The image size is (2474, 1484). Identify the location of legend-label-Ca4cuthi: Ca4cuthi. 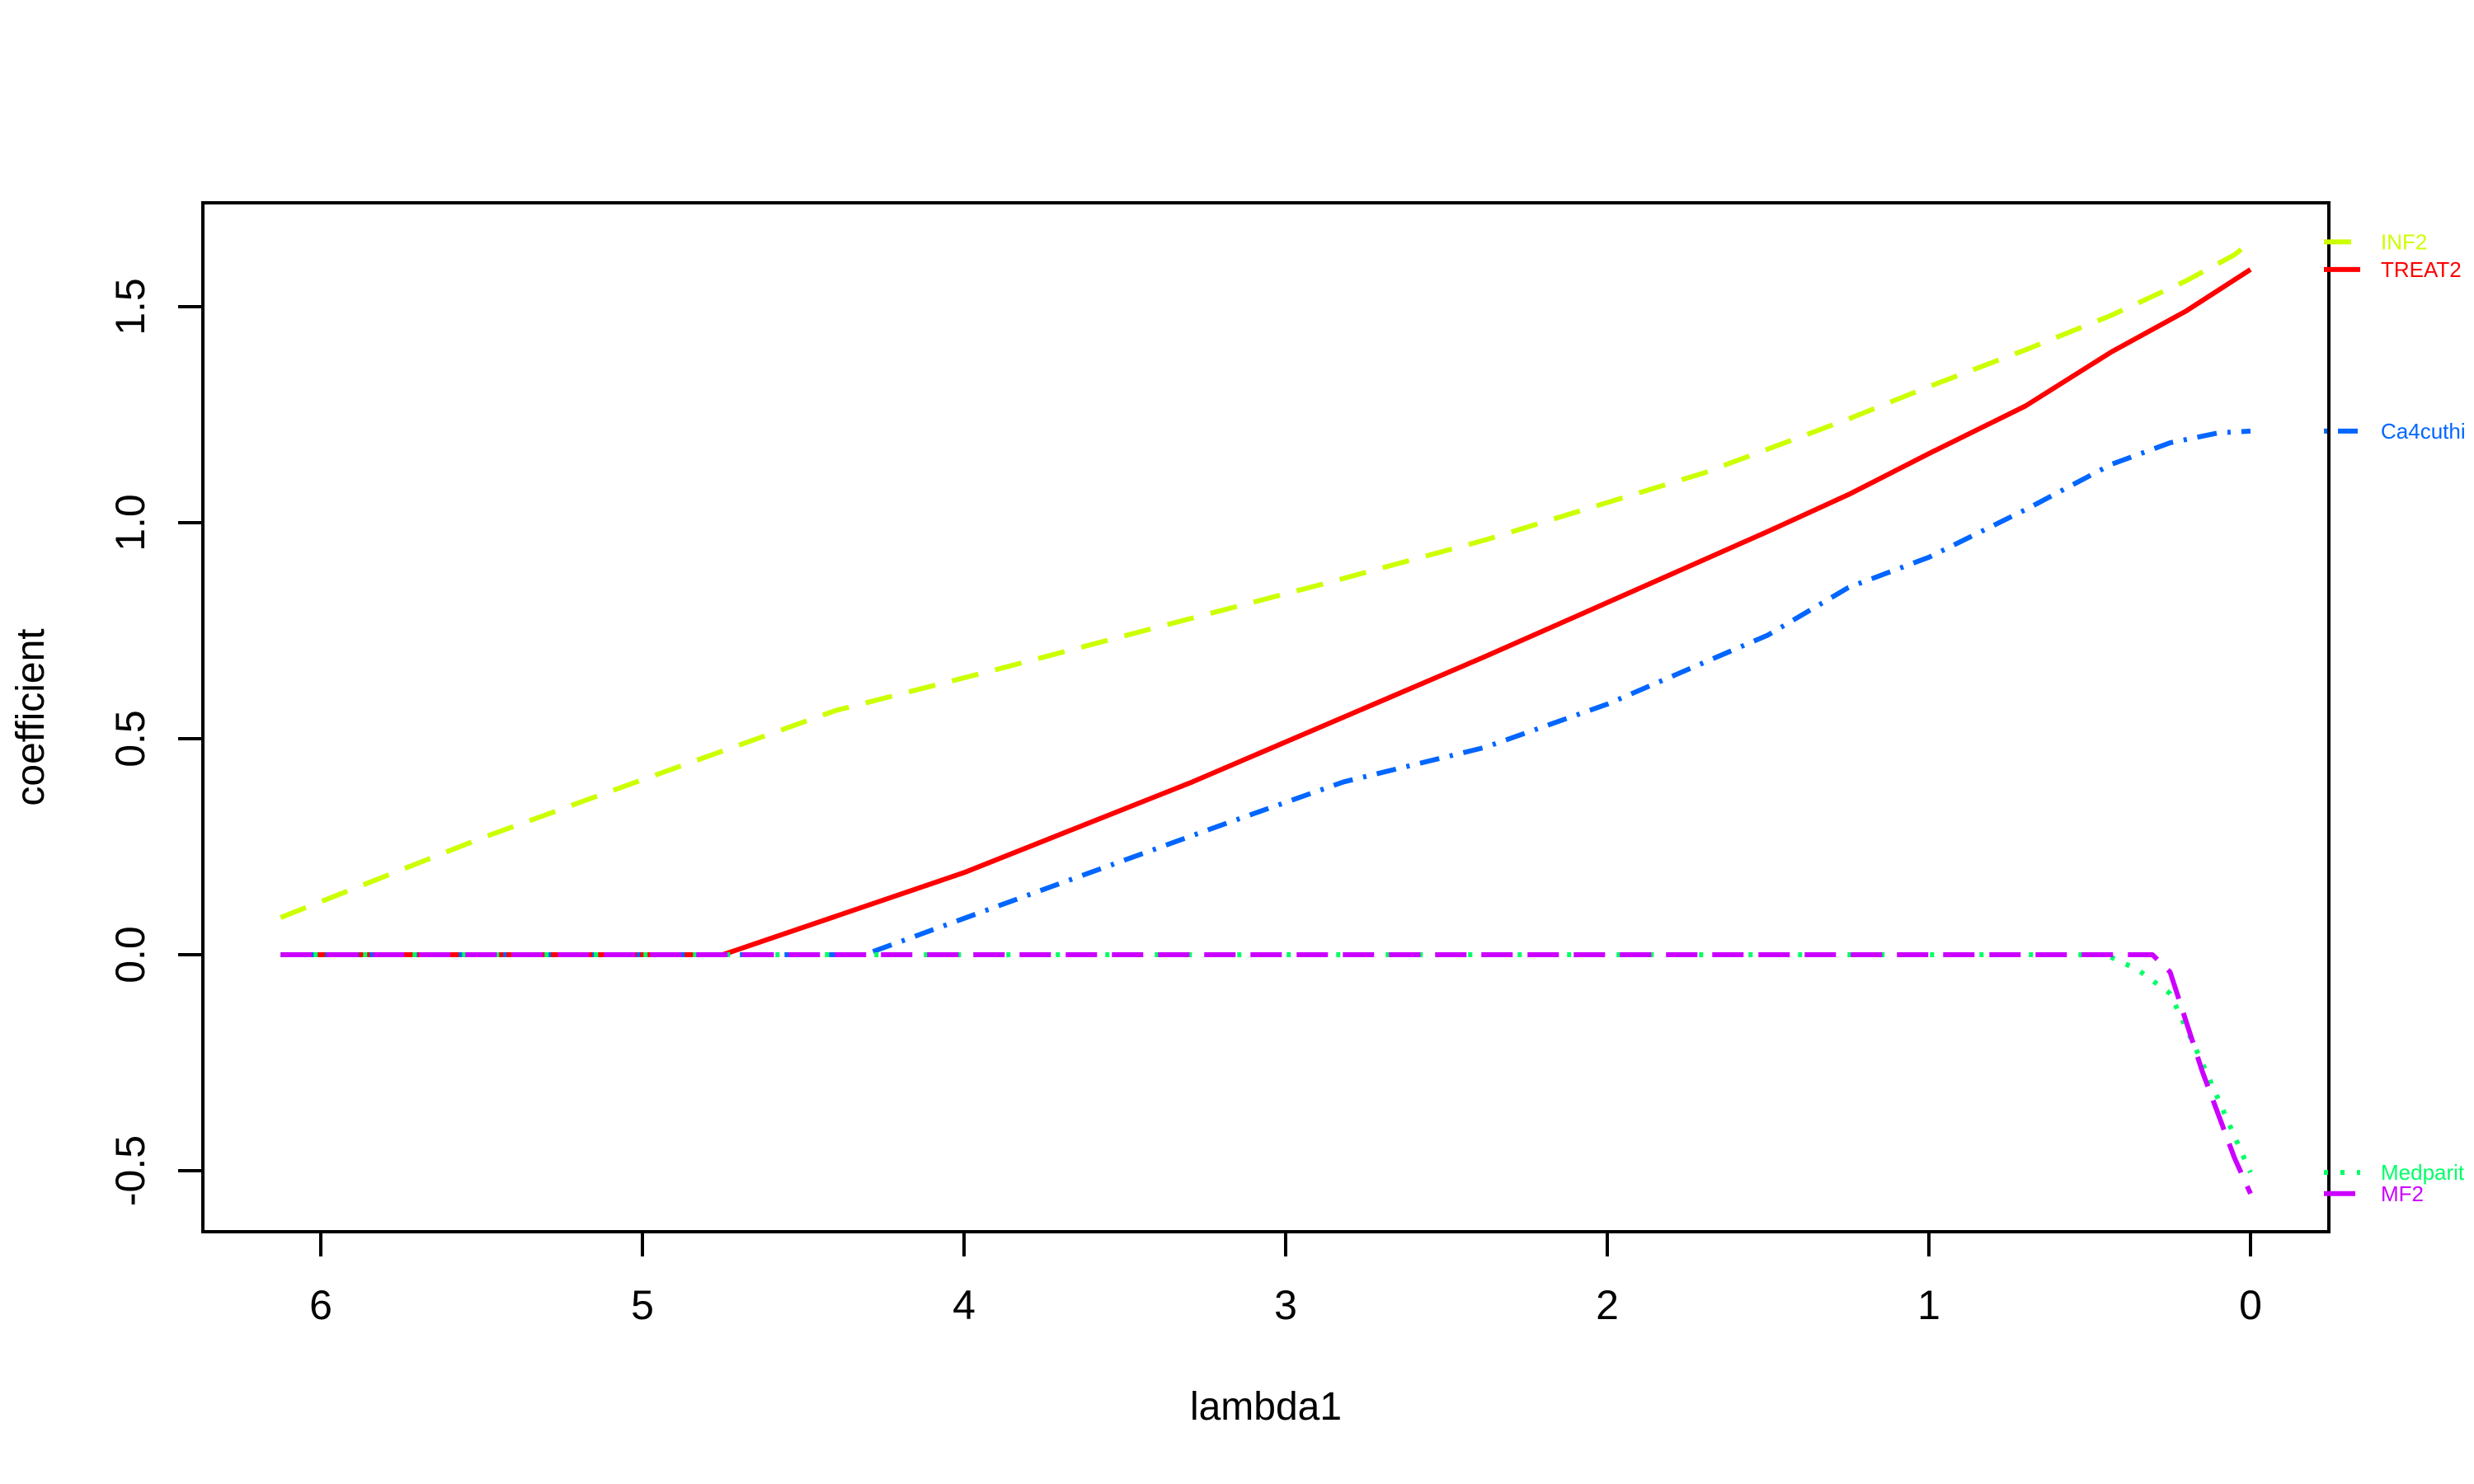
(2423, 431).